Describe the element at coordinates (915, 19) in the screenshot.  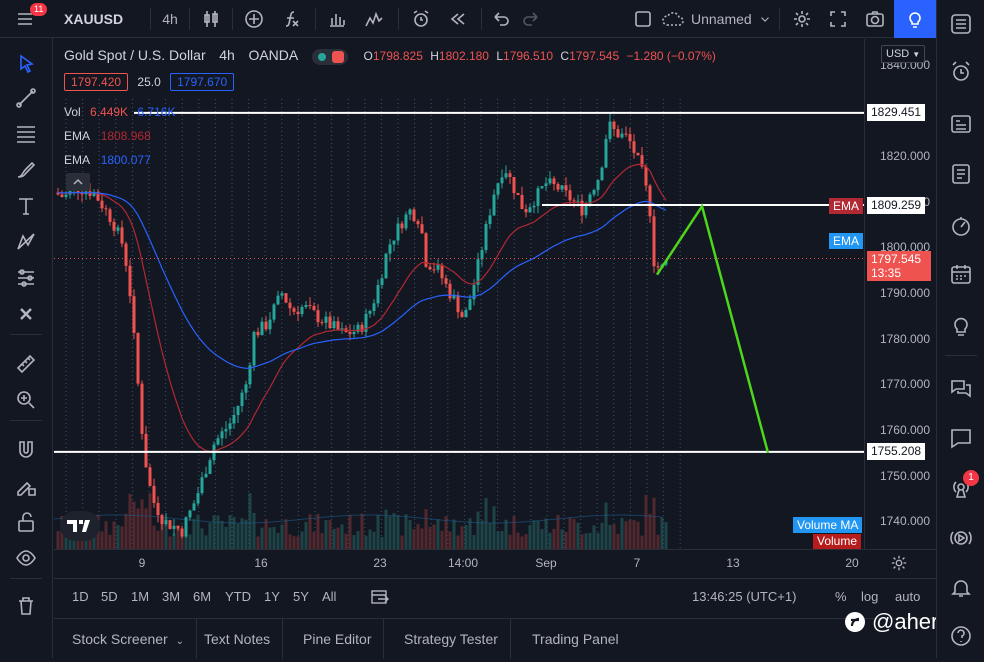
I see `ideas-button` at that location.